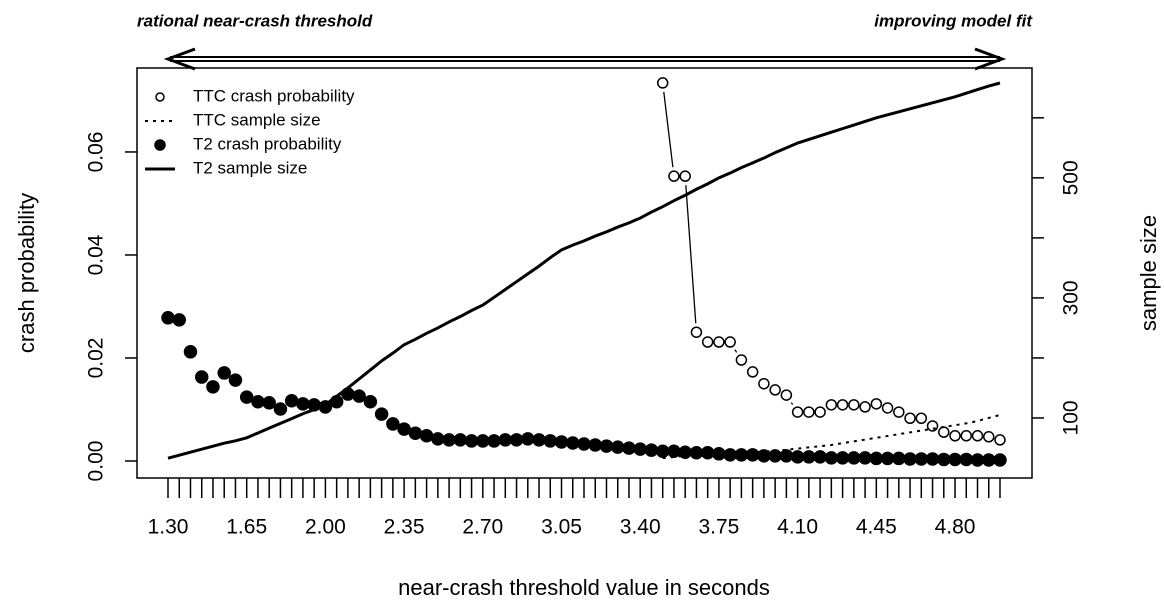 The image size is (1164, 601). Describe the element at coordinates (585, 59) in the screenshot. I see `double-arrow` at that location.